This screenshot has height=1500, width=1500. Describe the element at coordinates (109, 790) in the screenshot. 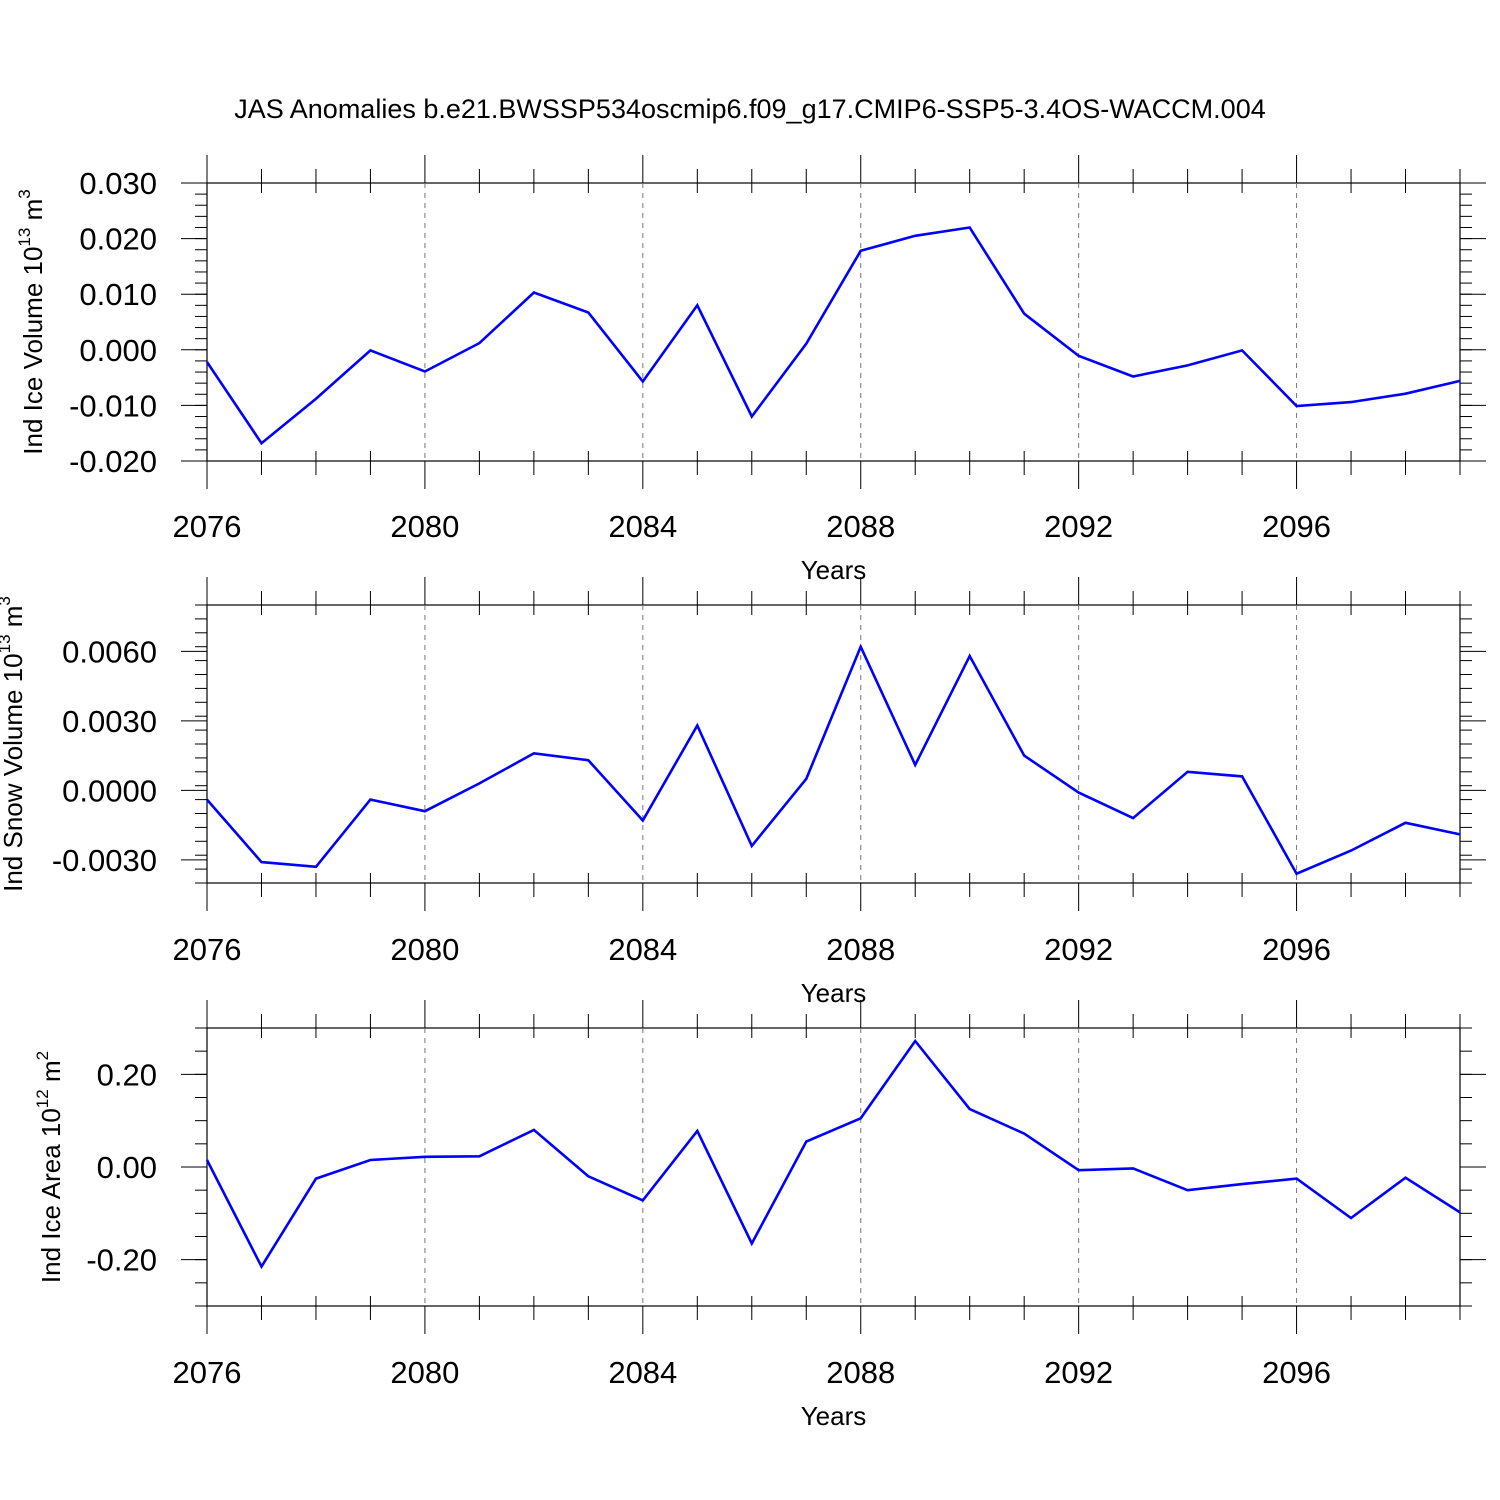

I see `y-tick-label: 0.0000` at that location.